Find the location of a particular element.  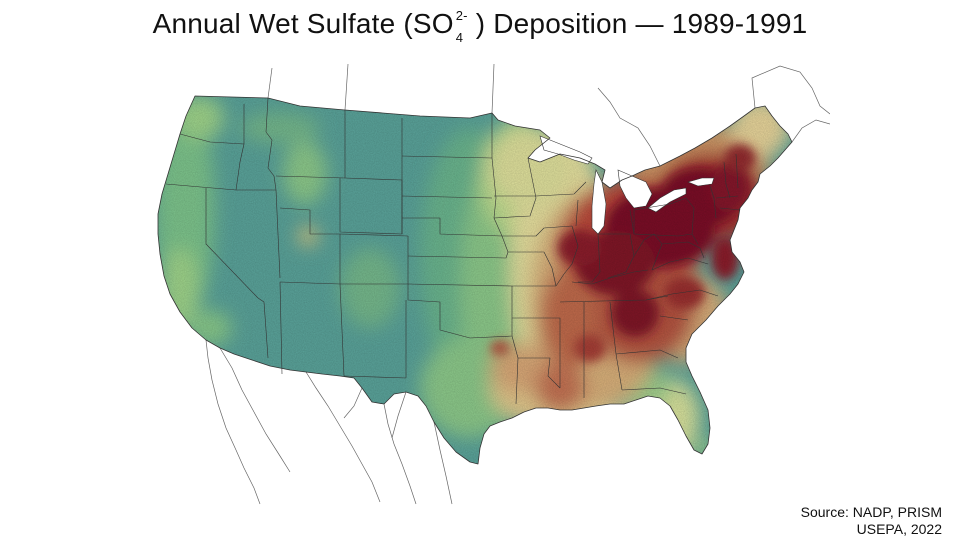

title-subscript: 4 is located at coordinates (459, 37).